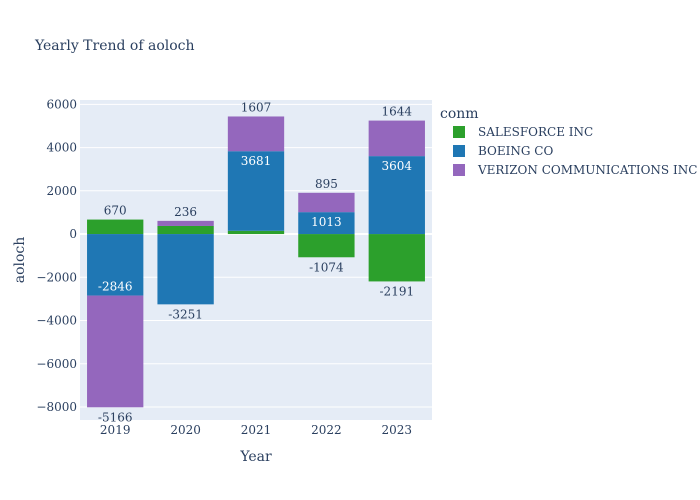 Image resolution: width=700 pixels, height=500 pixels. Describe the element at coordinates (185, 314) in the screenshot. I see `bar-label: -3251` at that location.